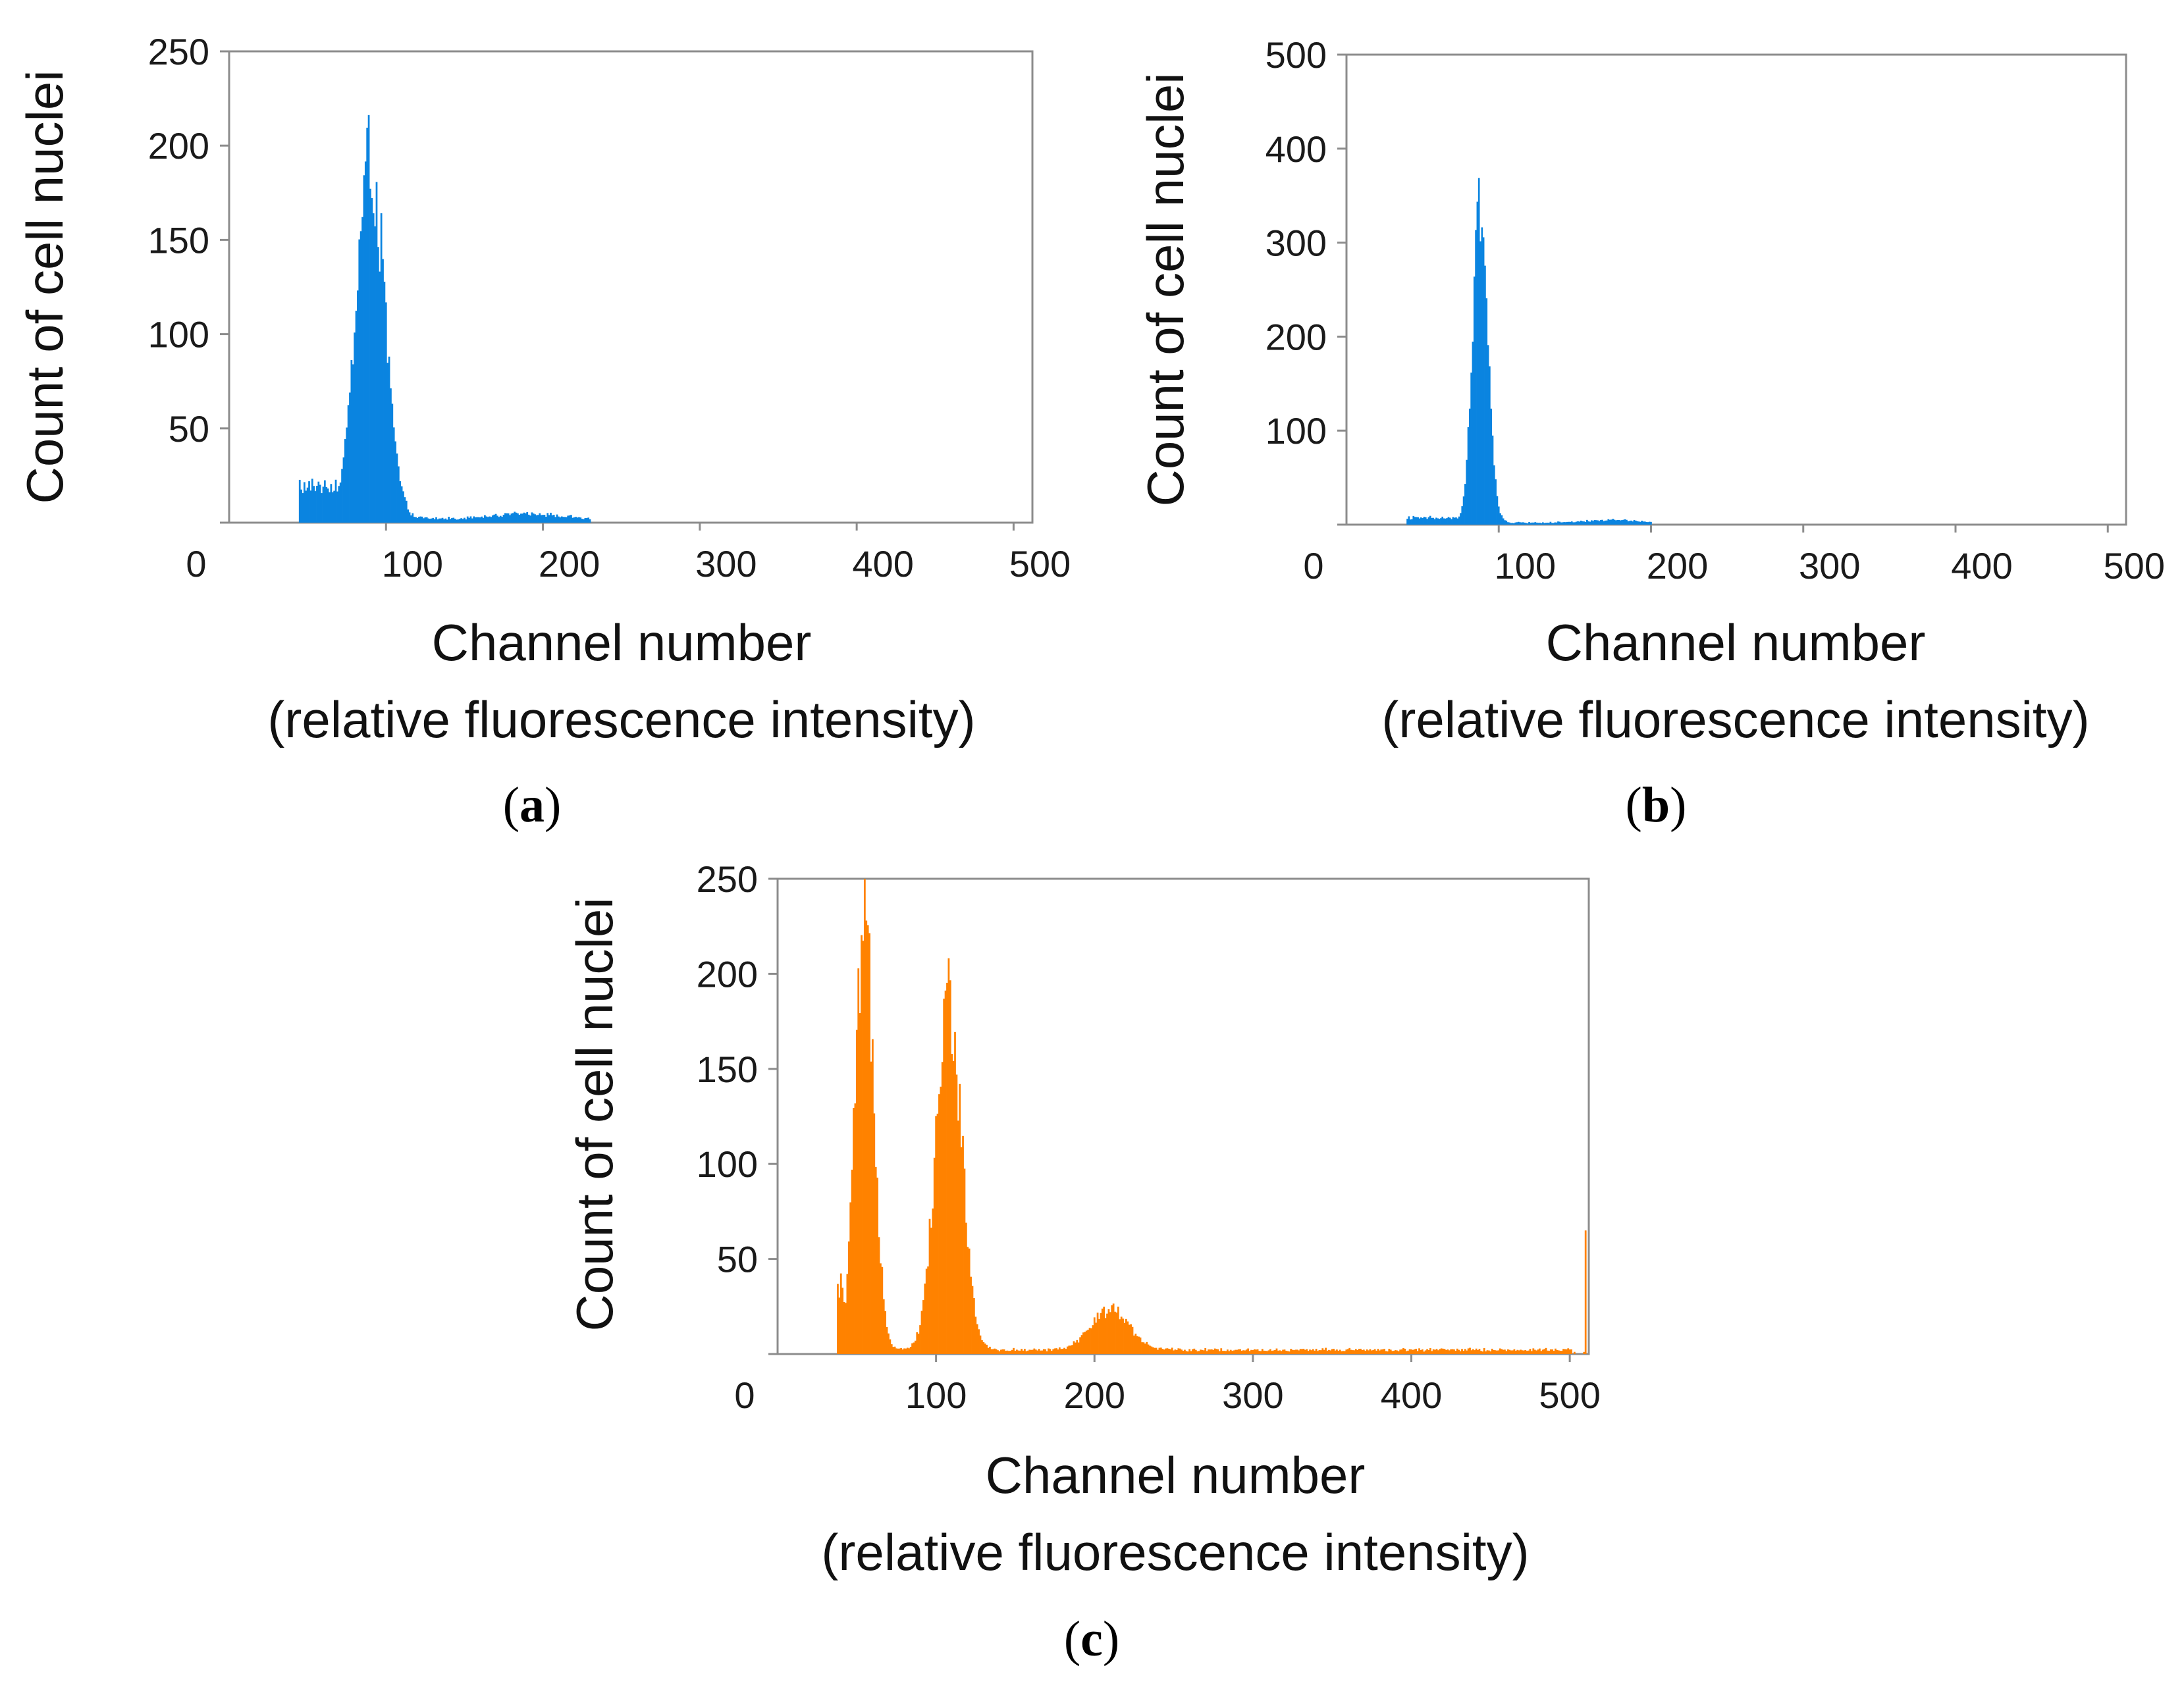 The height and width of the screenshot is (1695, 2184). What do you see at coordinates (1296, 243) in the screenshot?
I see `y-tick-label: 300` at bounding box center [1296, 243].